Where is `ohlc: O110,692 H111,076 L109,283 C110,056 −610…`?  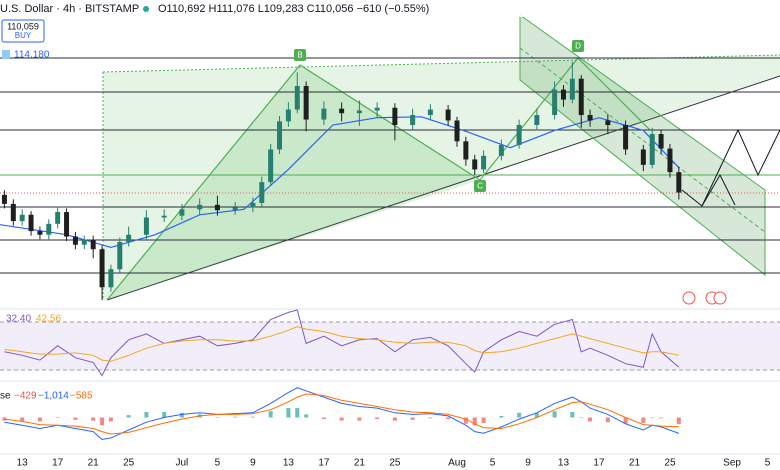 ohlc: O110,692 H111,076 L109,283 C110,056 −610… is located at coordinates (293, 9).